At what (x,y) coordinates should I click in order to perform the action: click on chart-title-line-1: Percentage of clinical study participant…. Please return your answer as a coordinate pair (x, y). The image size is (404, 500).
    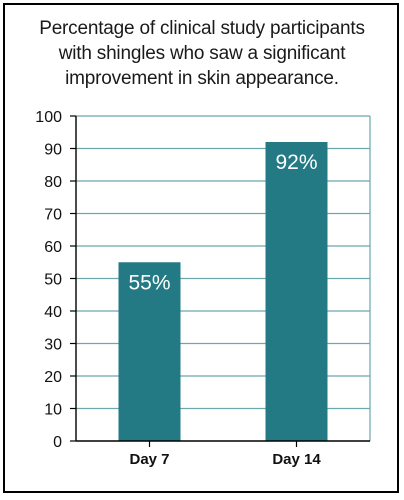
    Looking at the image, I should click on (202, 28).